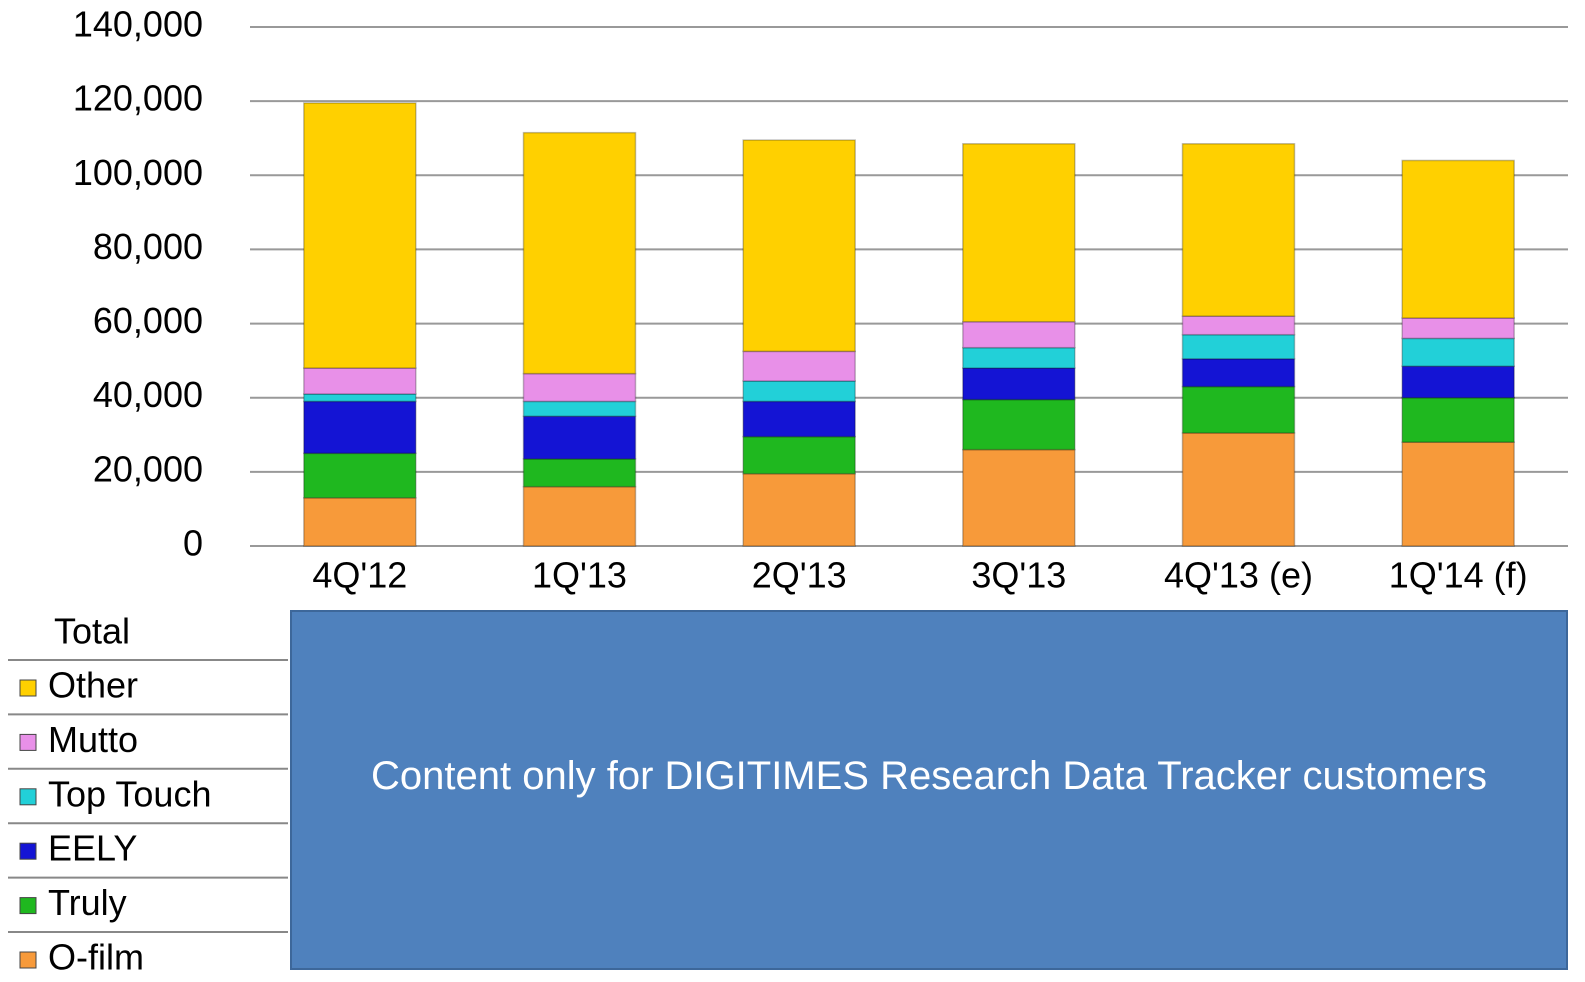  What do you see at coordinates (93, 739) in the screenshot?
I see `legend-label: Mutto` at bounding box center [93, 739].